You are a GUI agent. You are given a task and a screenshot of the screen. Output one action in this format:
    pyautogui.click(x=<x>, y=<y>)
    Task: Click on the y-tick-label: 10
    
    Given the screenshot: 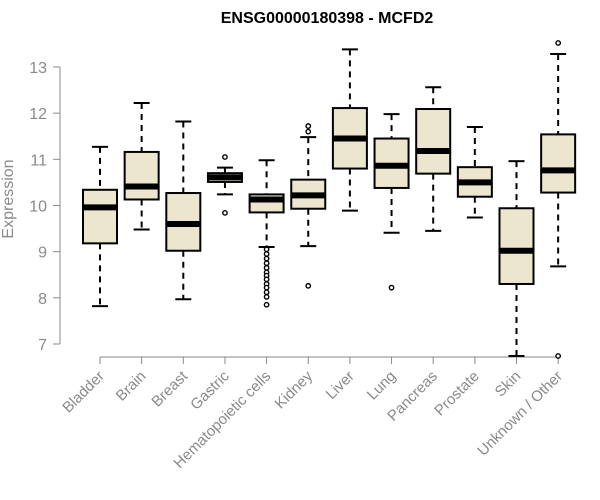 What is the action you would take?
    pyautogui.click(x=38, y=206)
    